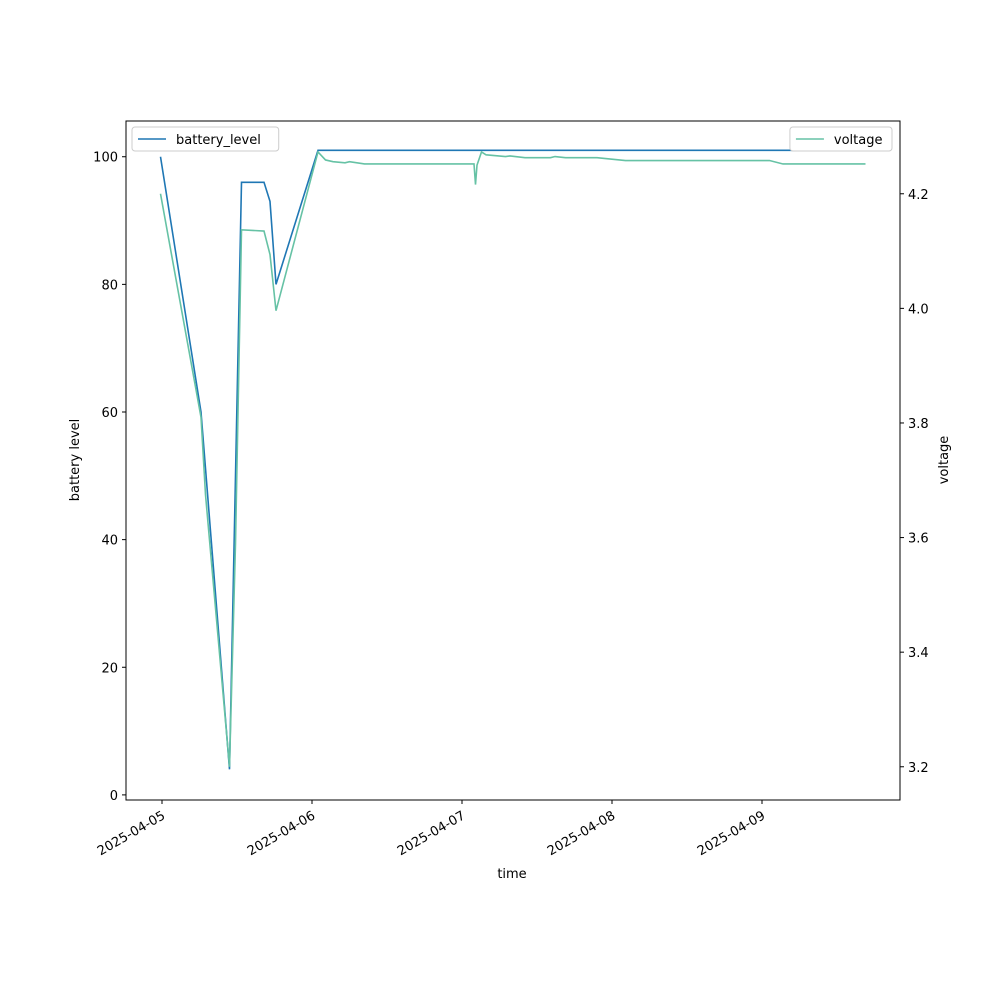 The image size is (1000, 1000). Describe the element at coordinates (918, 768) in the screenshot. I see `y2-tick-label: 3.2` at that location.